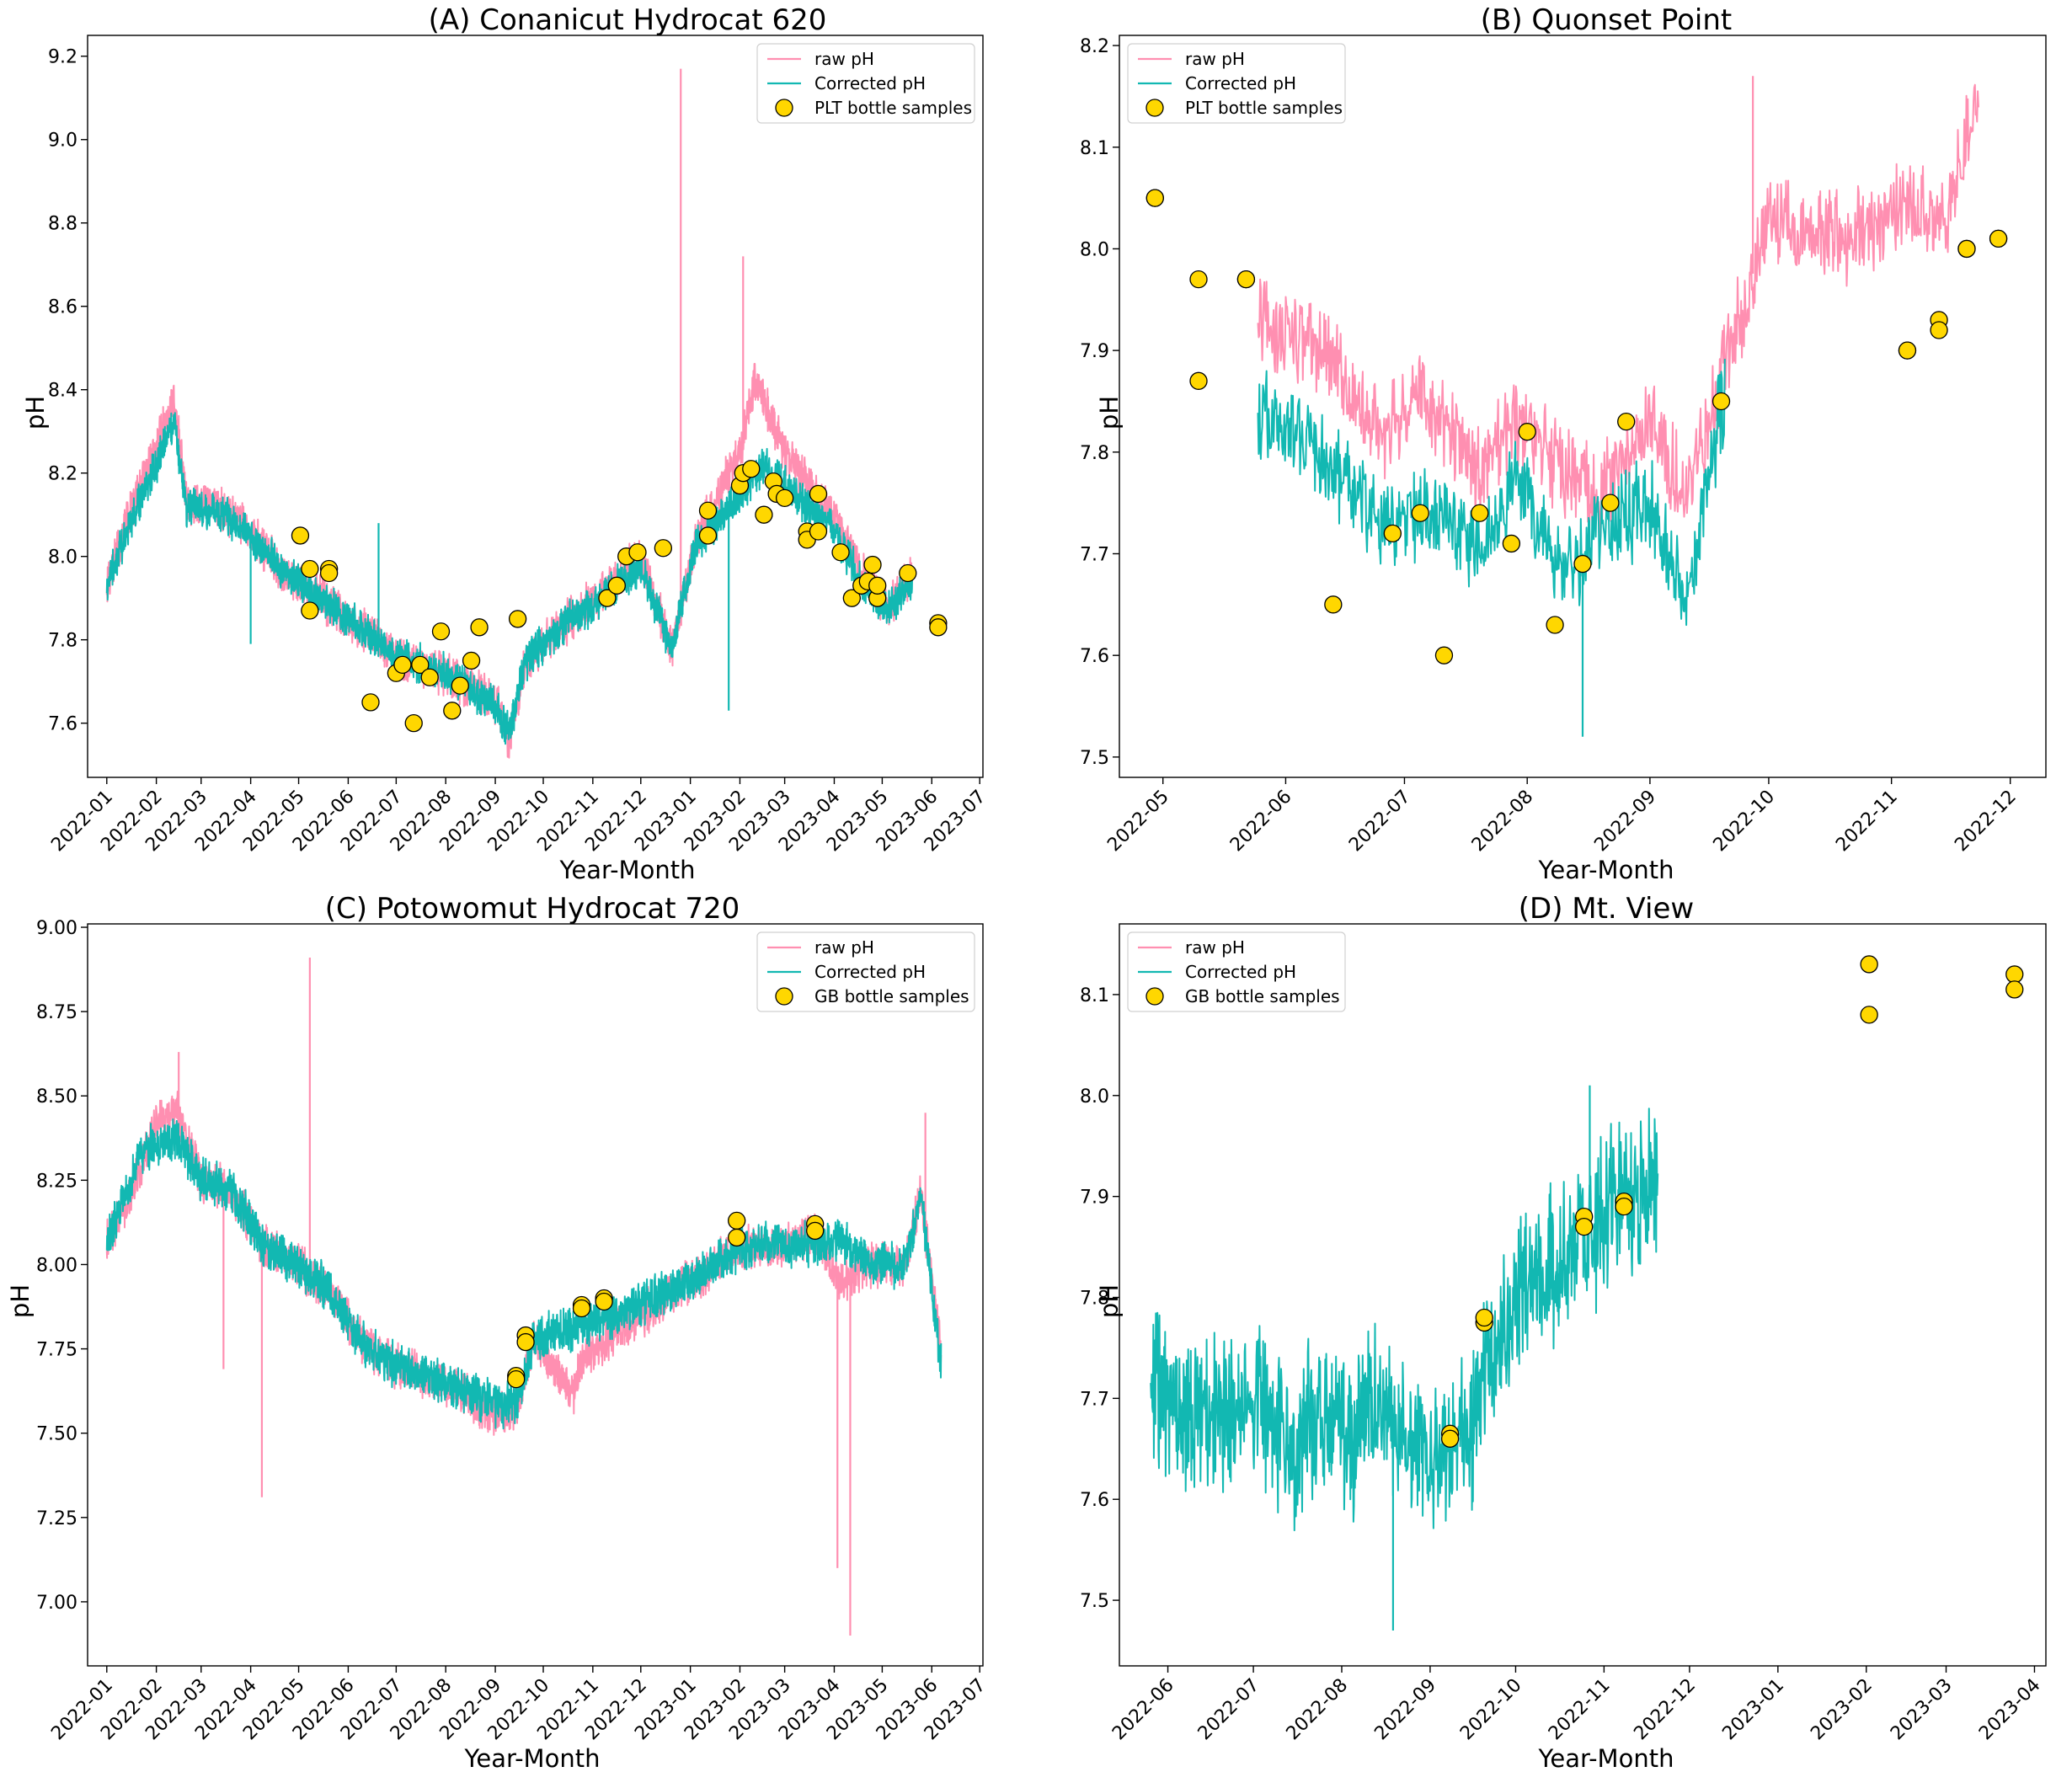 This screenshot has height=1772, width=2072. I want to click on x-tick-label: 2022-09, so click(1405, 1710).